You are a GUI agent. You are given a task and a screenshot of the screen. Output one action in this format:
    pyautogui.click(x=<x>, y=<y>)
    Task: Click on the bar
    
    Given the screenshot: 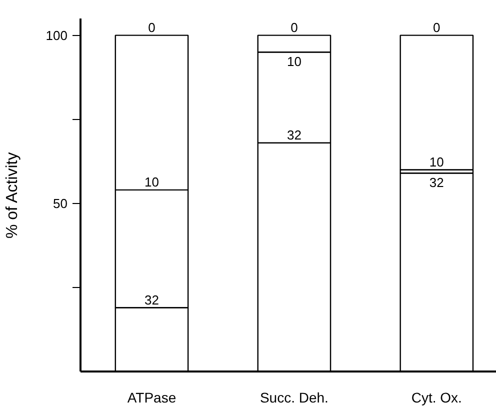 What is the action you would take?
    pyautogui.click(x=437, y=102)
    